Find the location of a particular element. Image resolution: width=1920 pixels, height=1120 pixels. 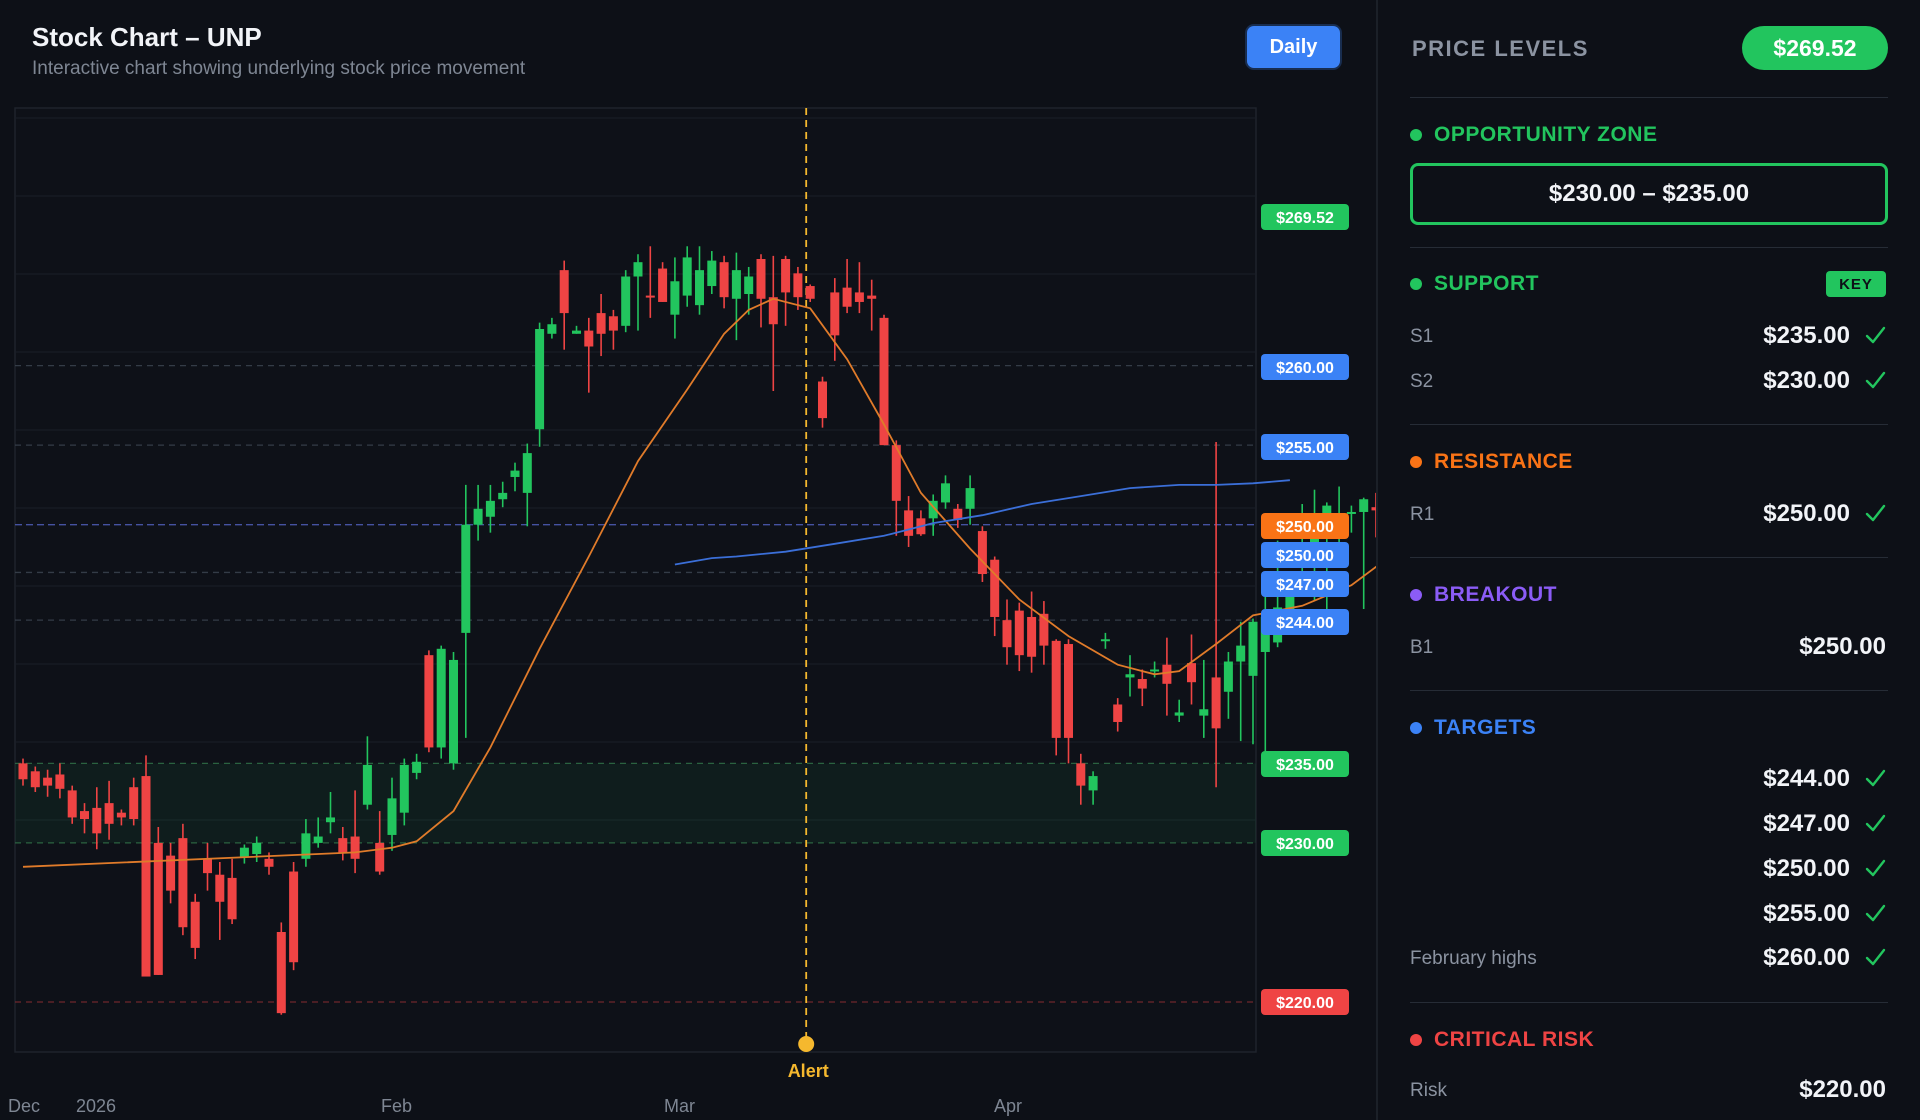

panel-divider is located at coordinates (1377, 560).